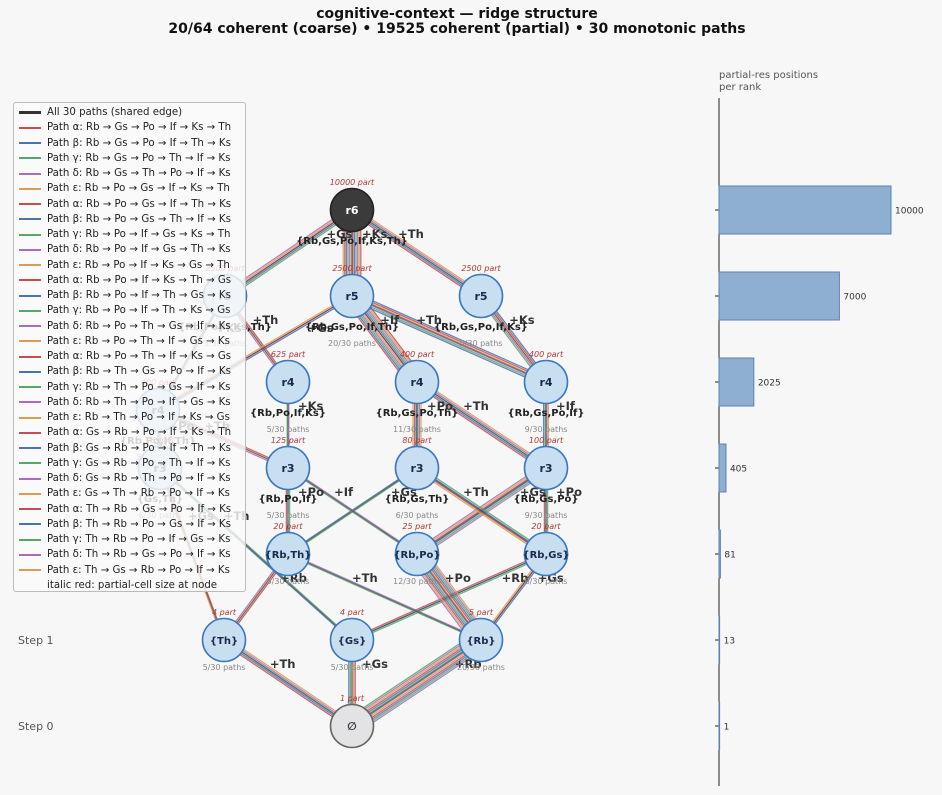  I want to click on legend-item: Path γ: Rb → Gs → Po → Th → If → Ks, so click(124, 158).